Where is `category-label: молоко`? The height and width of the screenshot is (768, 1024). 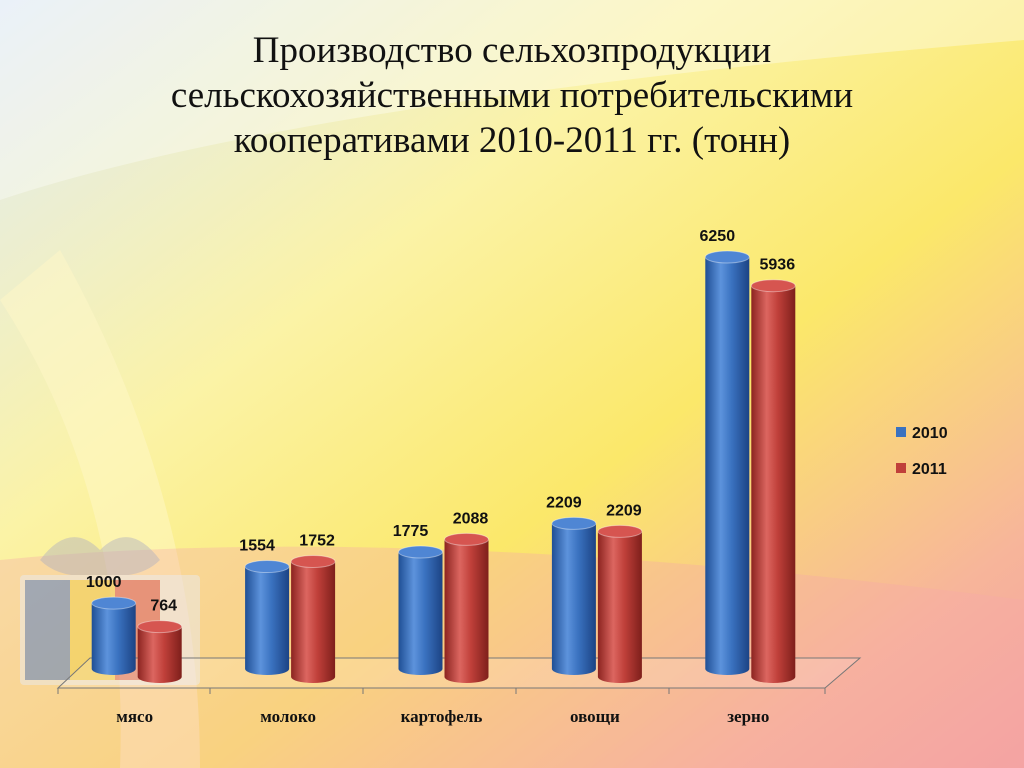
category-label: молоко is located at coordinates (288, 716).